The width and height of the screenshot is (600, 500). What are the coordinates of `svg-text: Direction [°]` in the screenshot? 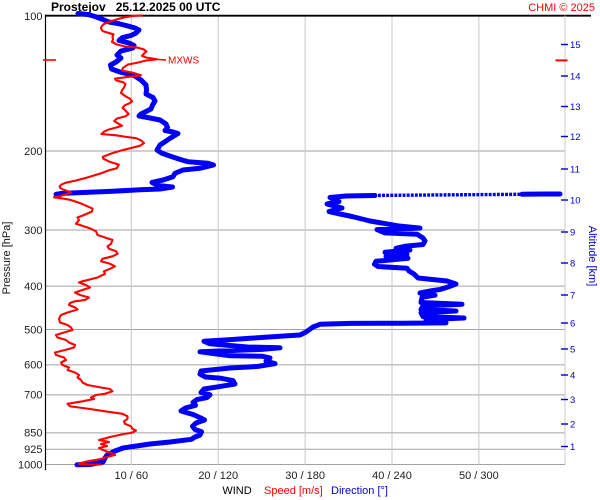 It's located at (359, 491).